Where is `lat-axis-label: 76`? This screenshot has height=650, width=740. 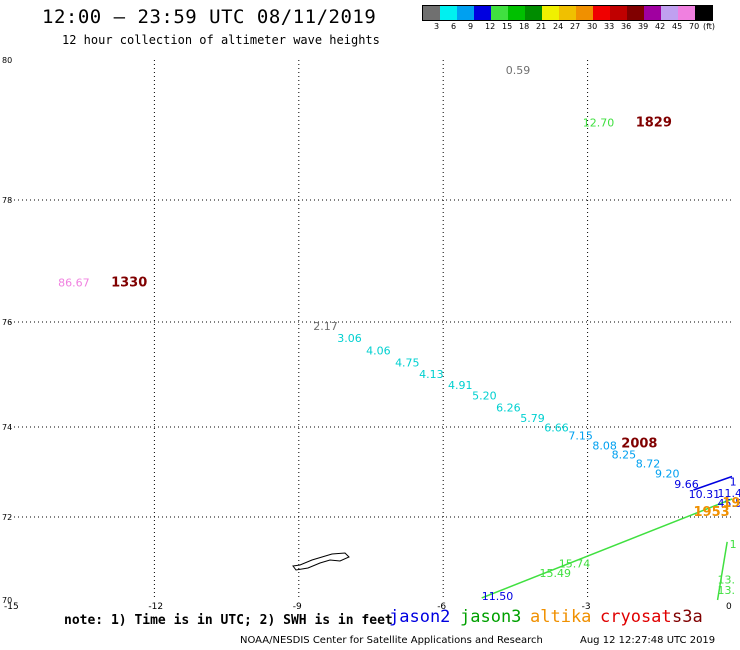
lat-axis-label: 76 is located at coordinates (7, 322).